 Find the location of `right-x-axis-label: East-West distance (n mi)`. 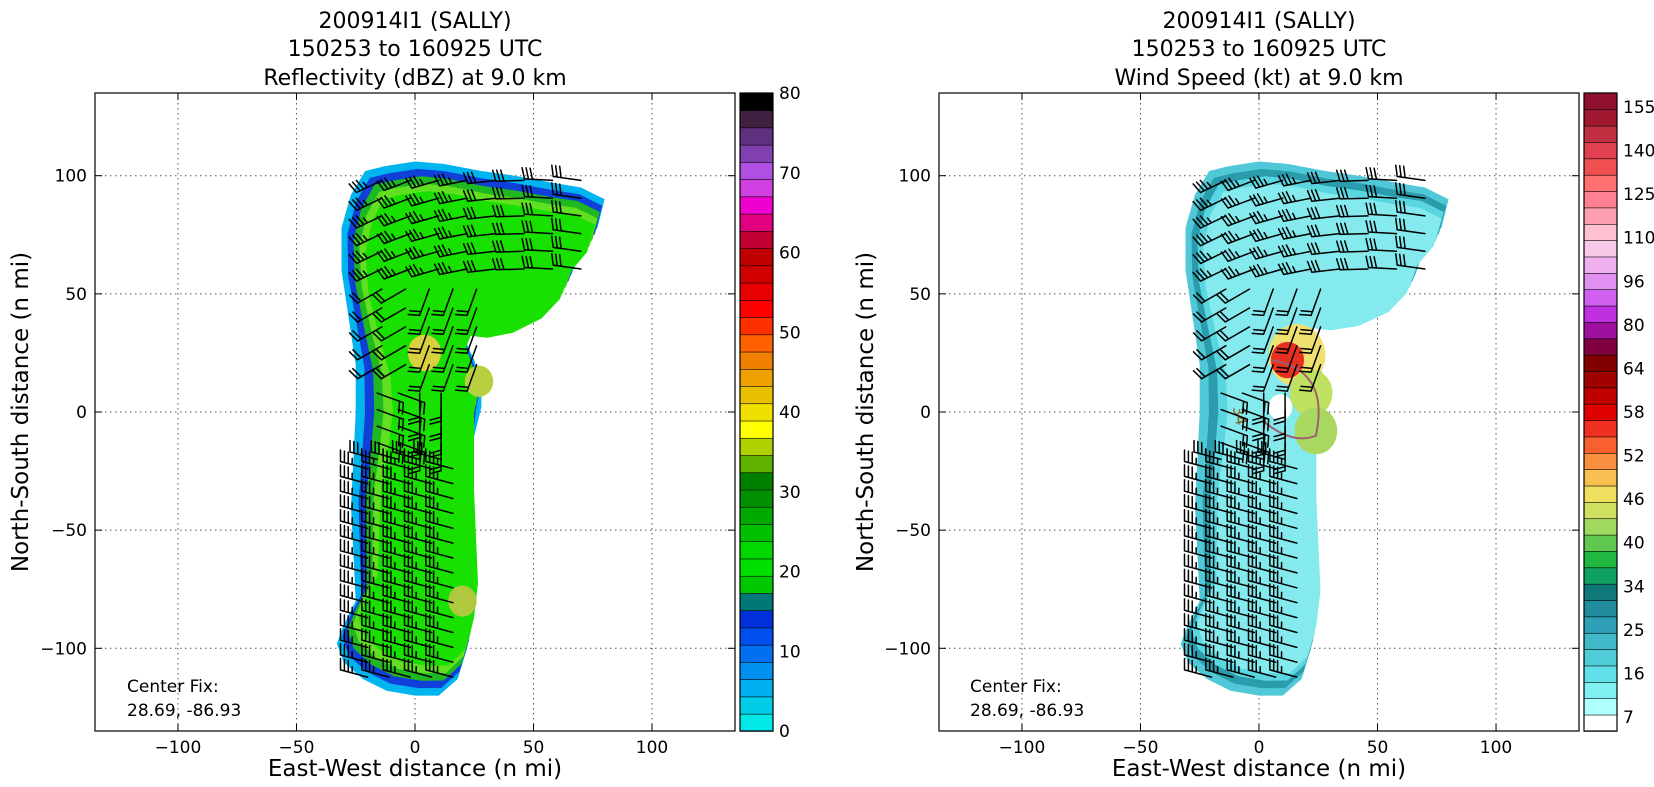

right-x-axis-label: East-West distance (n mi) is located at coordinates (1259, 769).